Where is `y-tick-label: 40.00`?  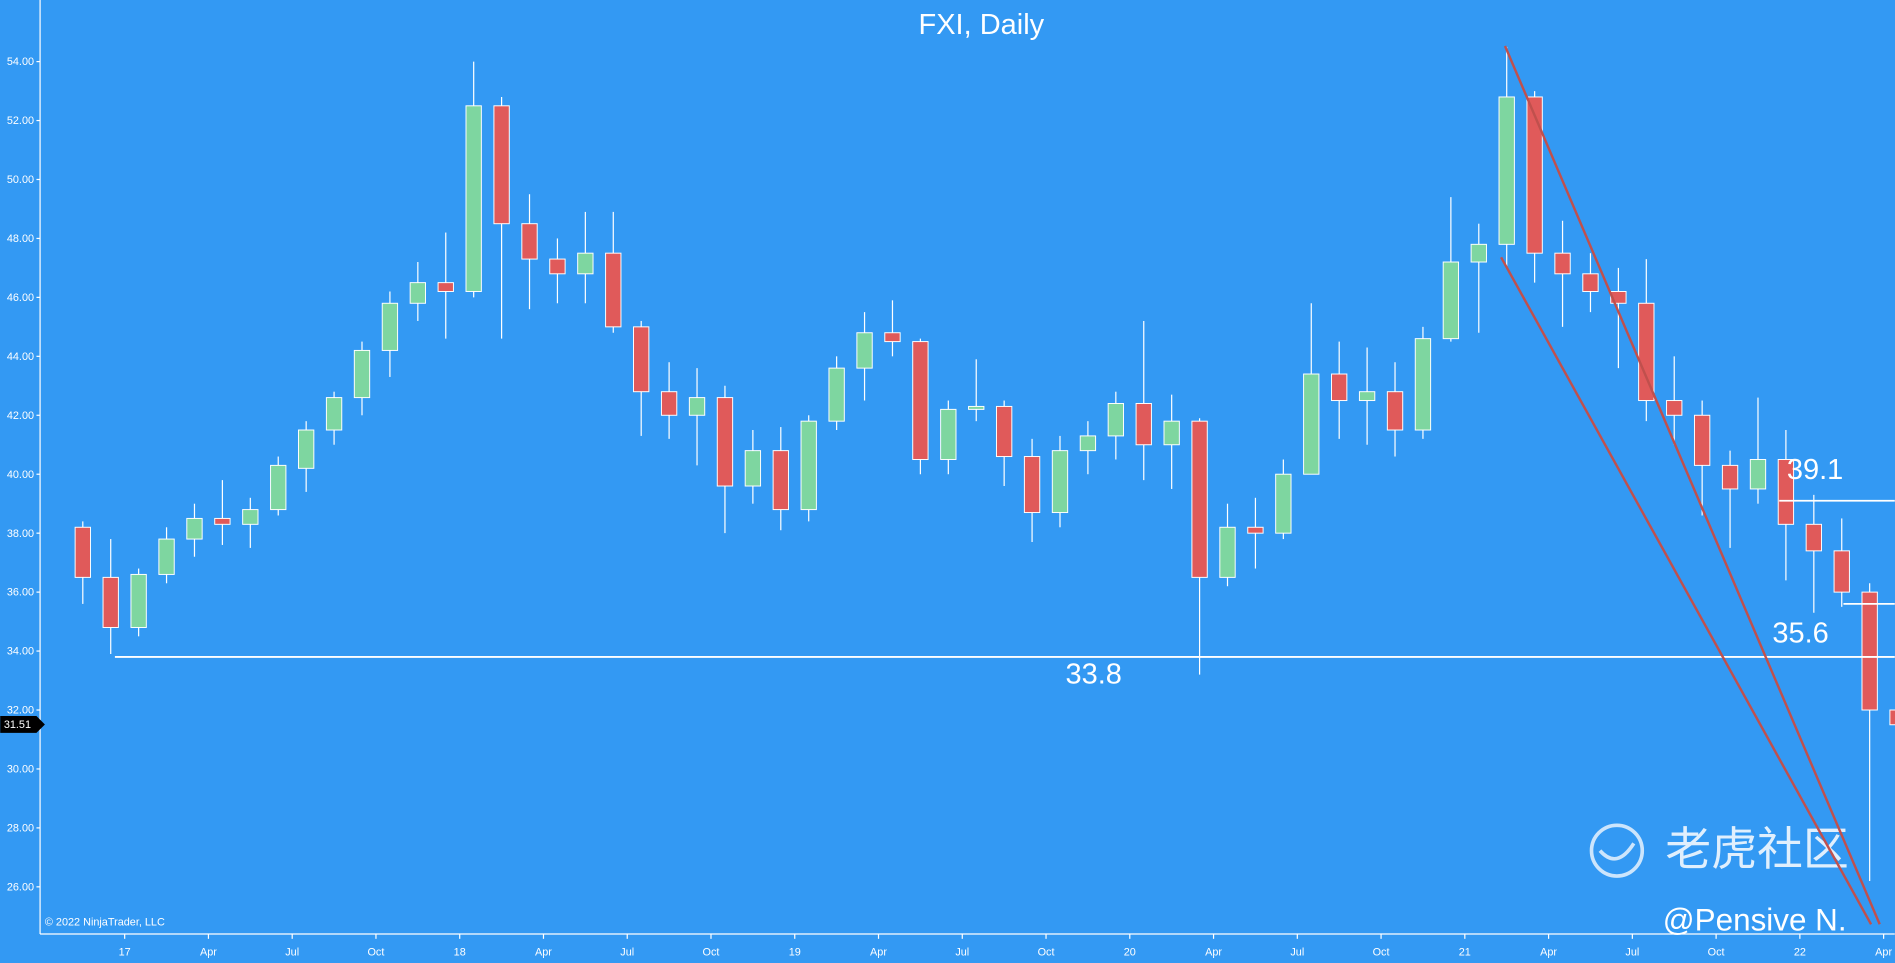
y-tick-label: 40.00 is located at coordinates (20, 475).